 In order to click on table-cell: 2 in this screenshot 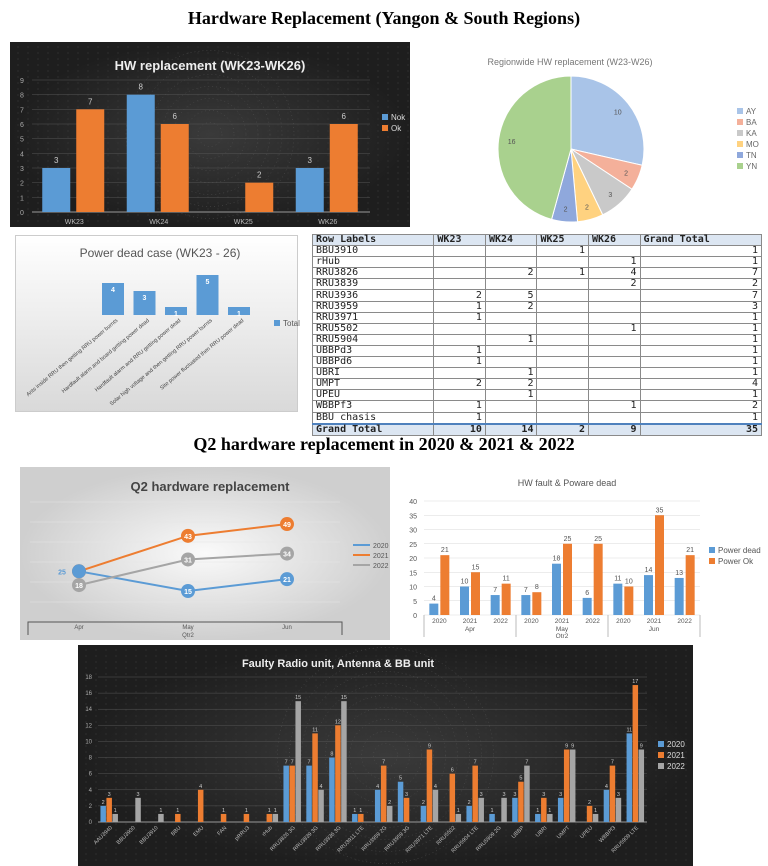, I will do `click(701, 406)`.